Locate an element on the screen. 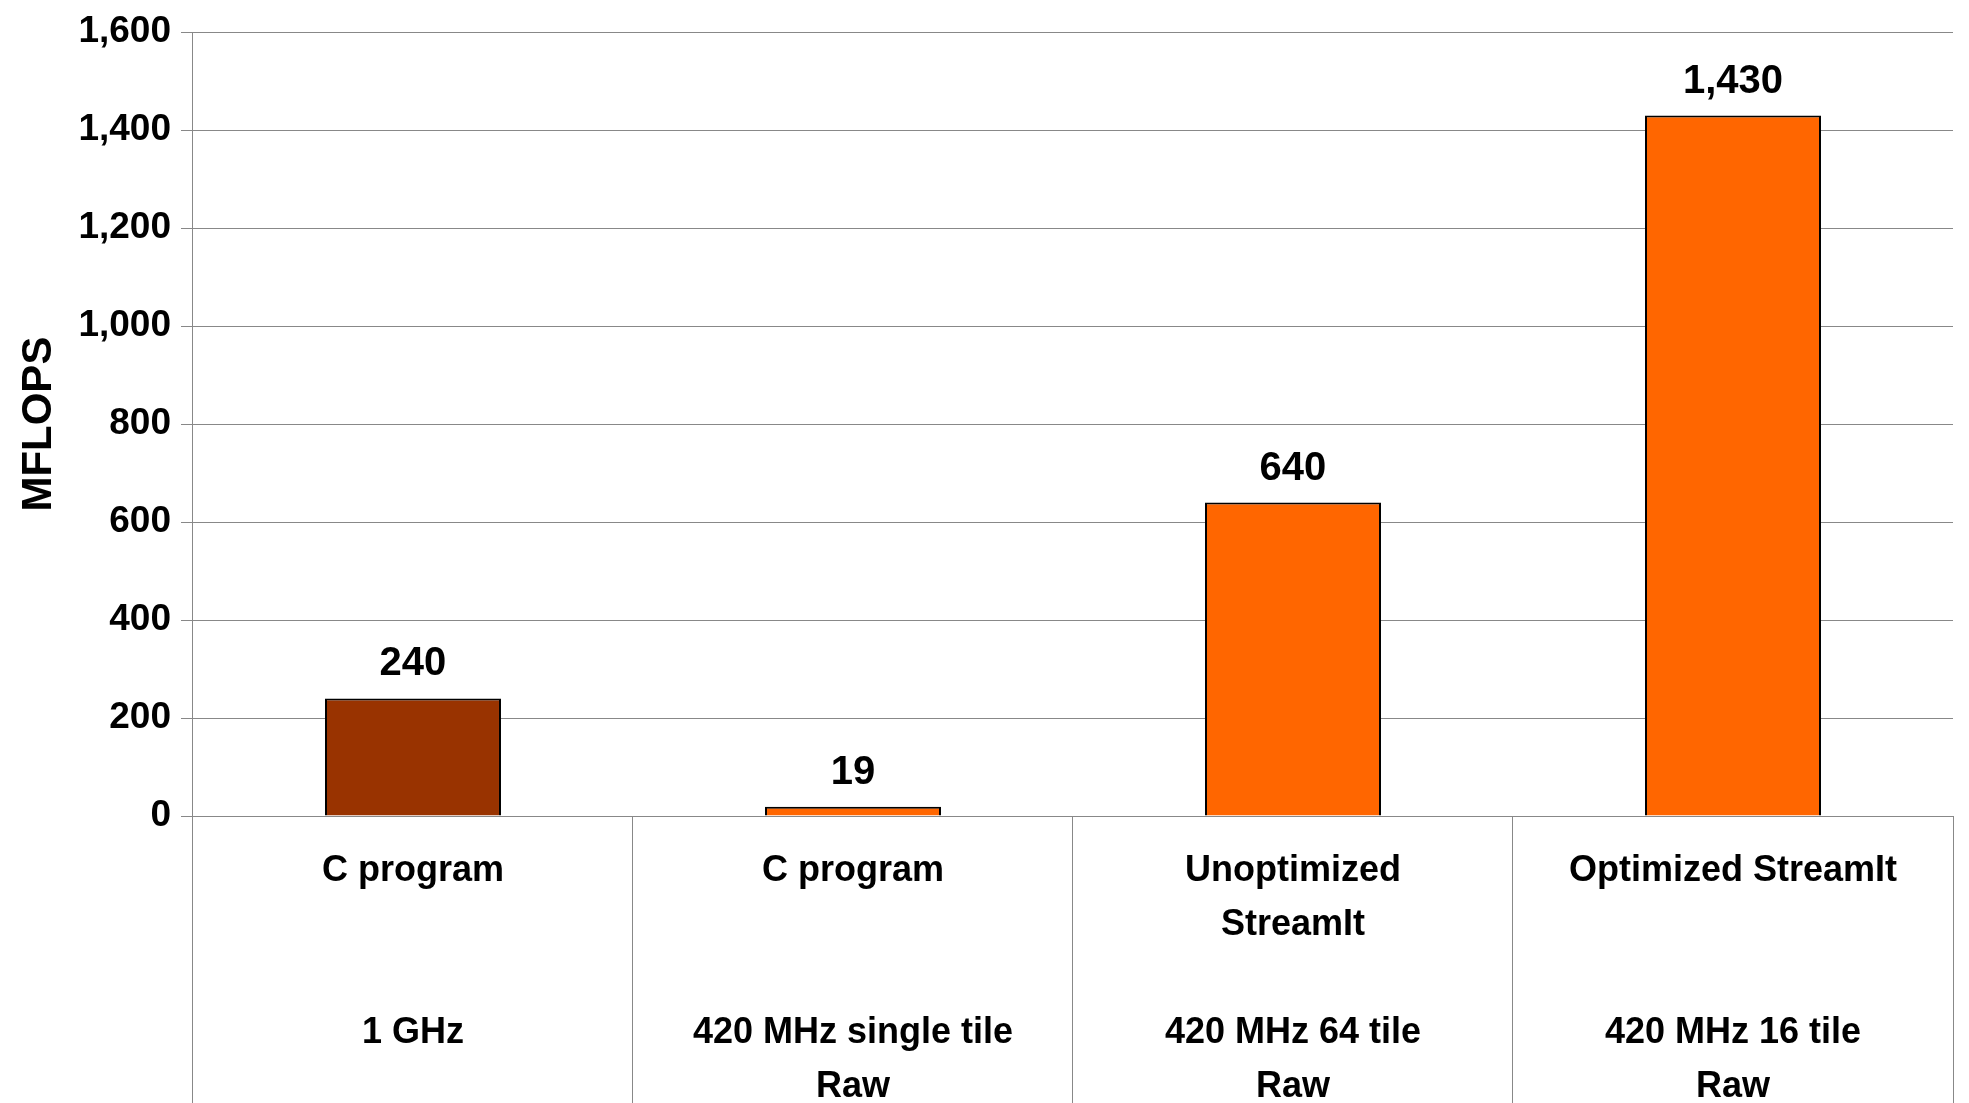  data-label: 19 is located at coordinates (853, 769).